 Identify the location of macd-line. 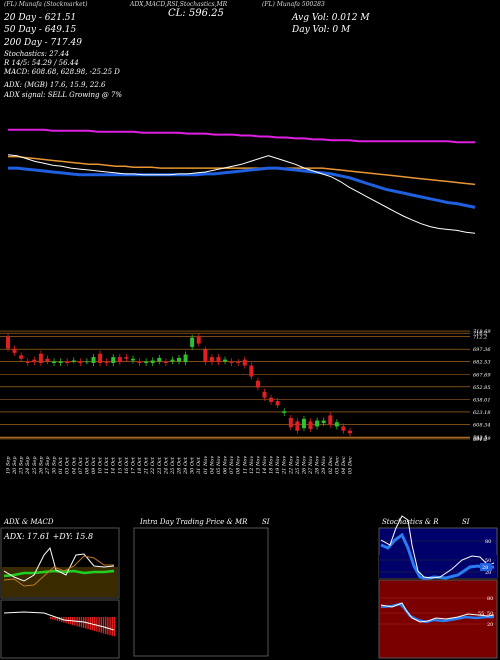
(59, 621).